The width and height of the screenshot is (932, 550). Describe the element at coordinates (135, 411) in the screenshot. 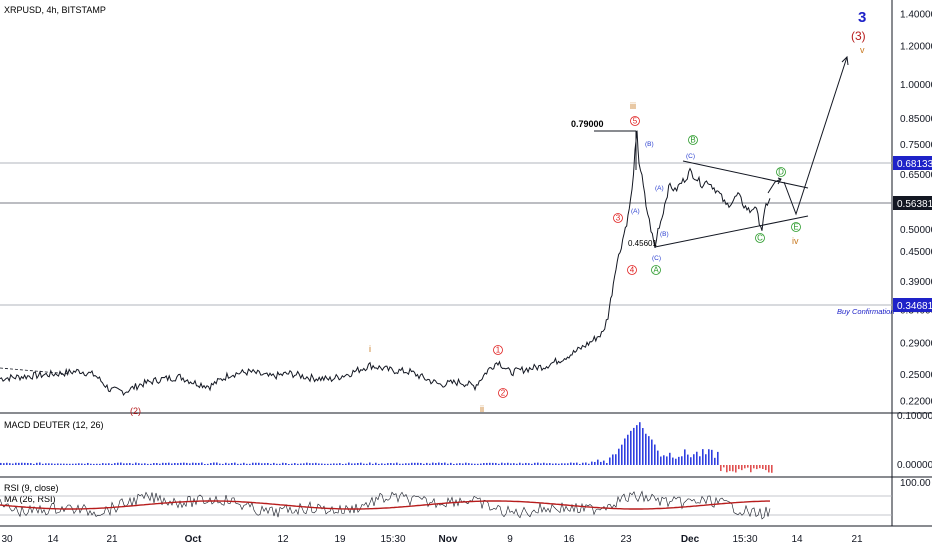

I see `wave-2-paren-label: (2)` at that location.